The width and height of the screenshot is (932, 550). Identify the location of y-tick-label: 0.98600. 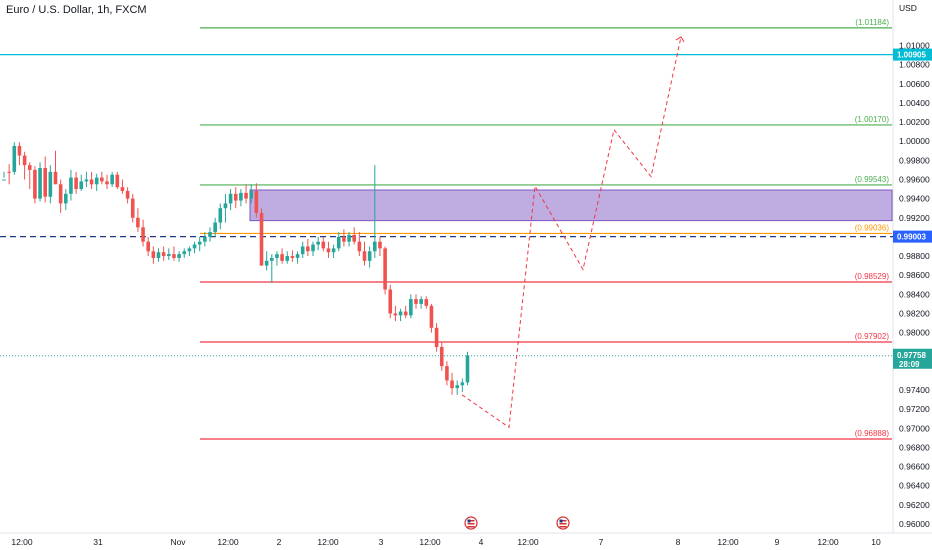
(914, 275).